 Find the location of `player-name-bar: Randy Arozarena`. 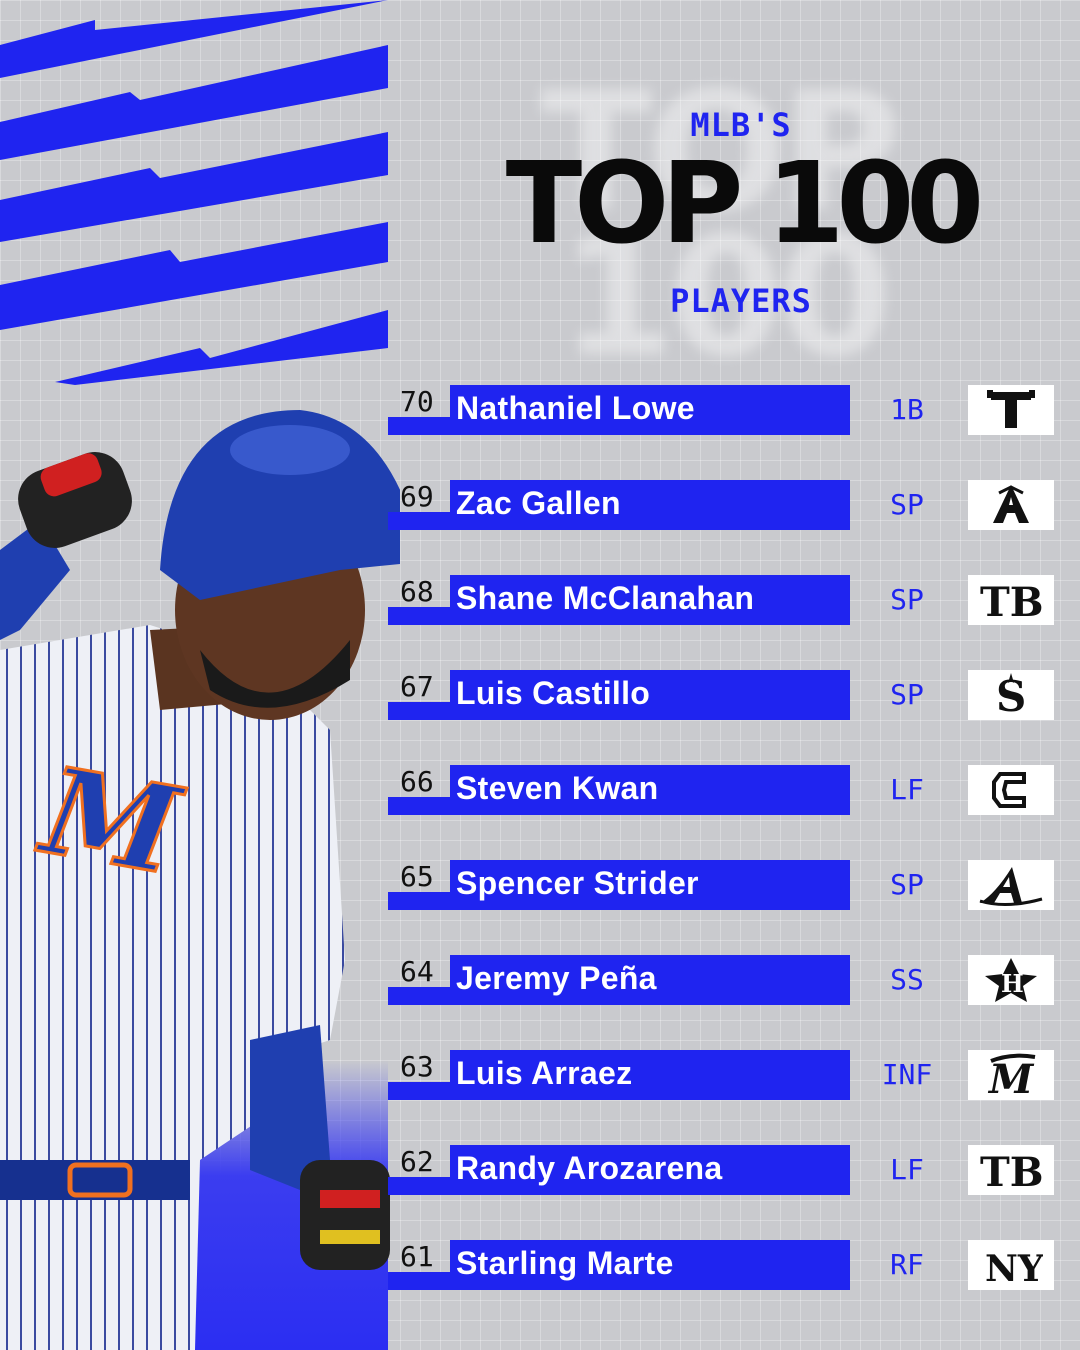

player-name-bar: Randy Arozarena is located at coordinates (650, 1170).